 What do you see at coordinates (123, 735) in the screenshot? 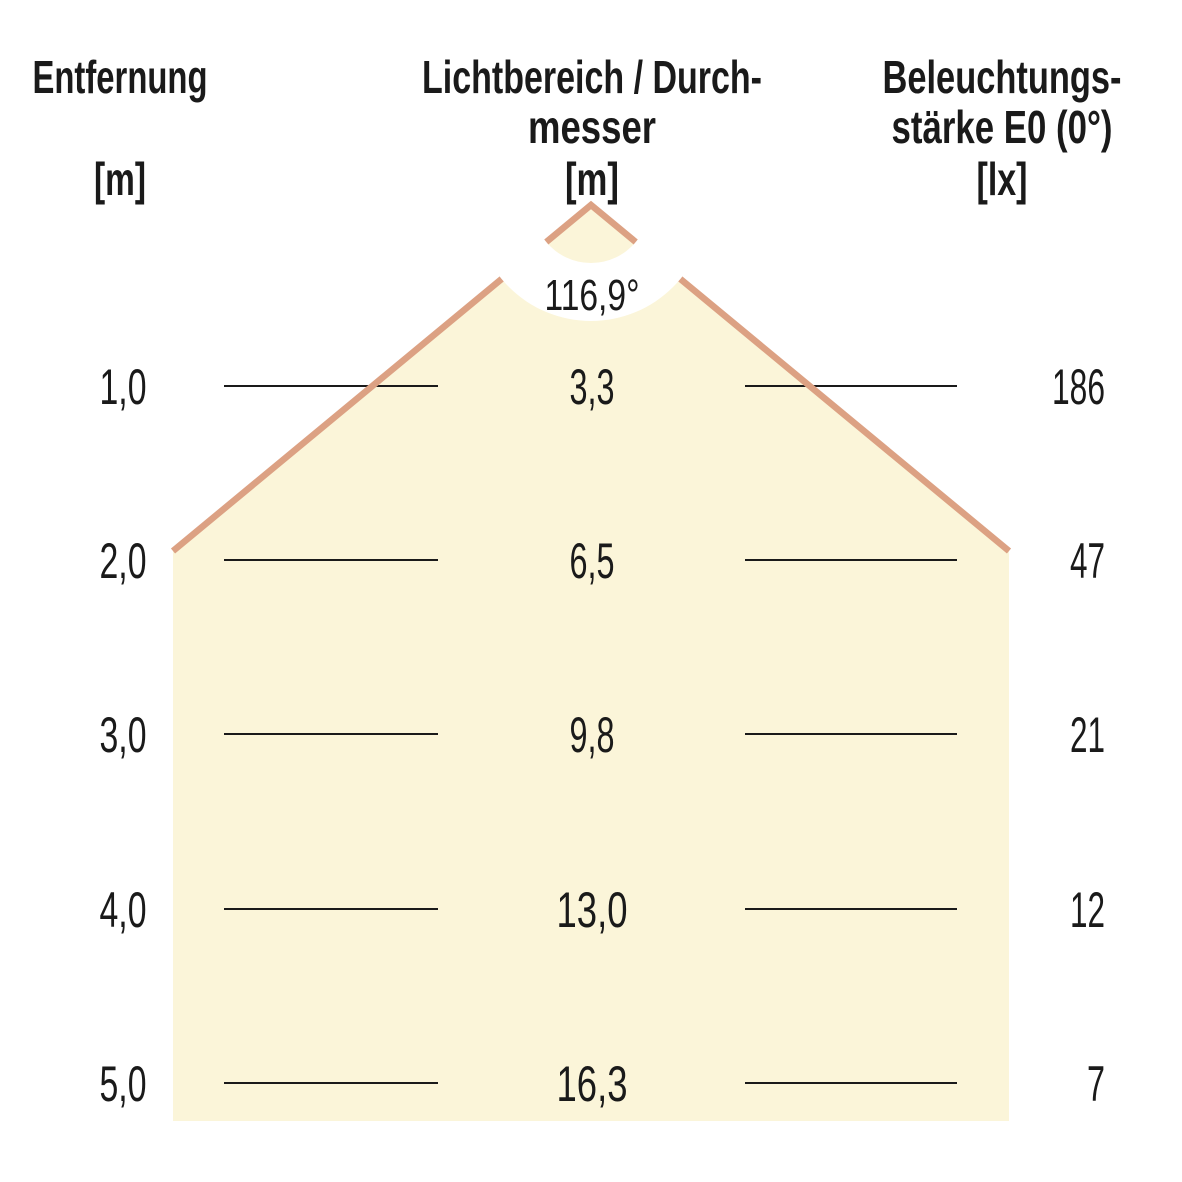
I see `row-distance-label: 3,0` at bounding box center [123, 735].